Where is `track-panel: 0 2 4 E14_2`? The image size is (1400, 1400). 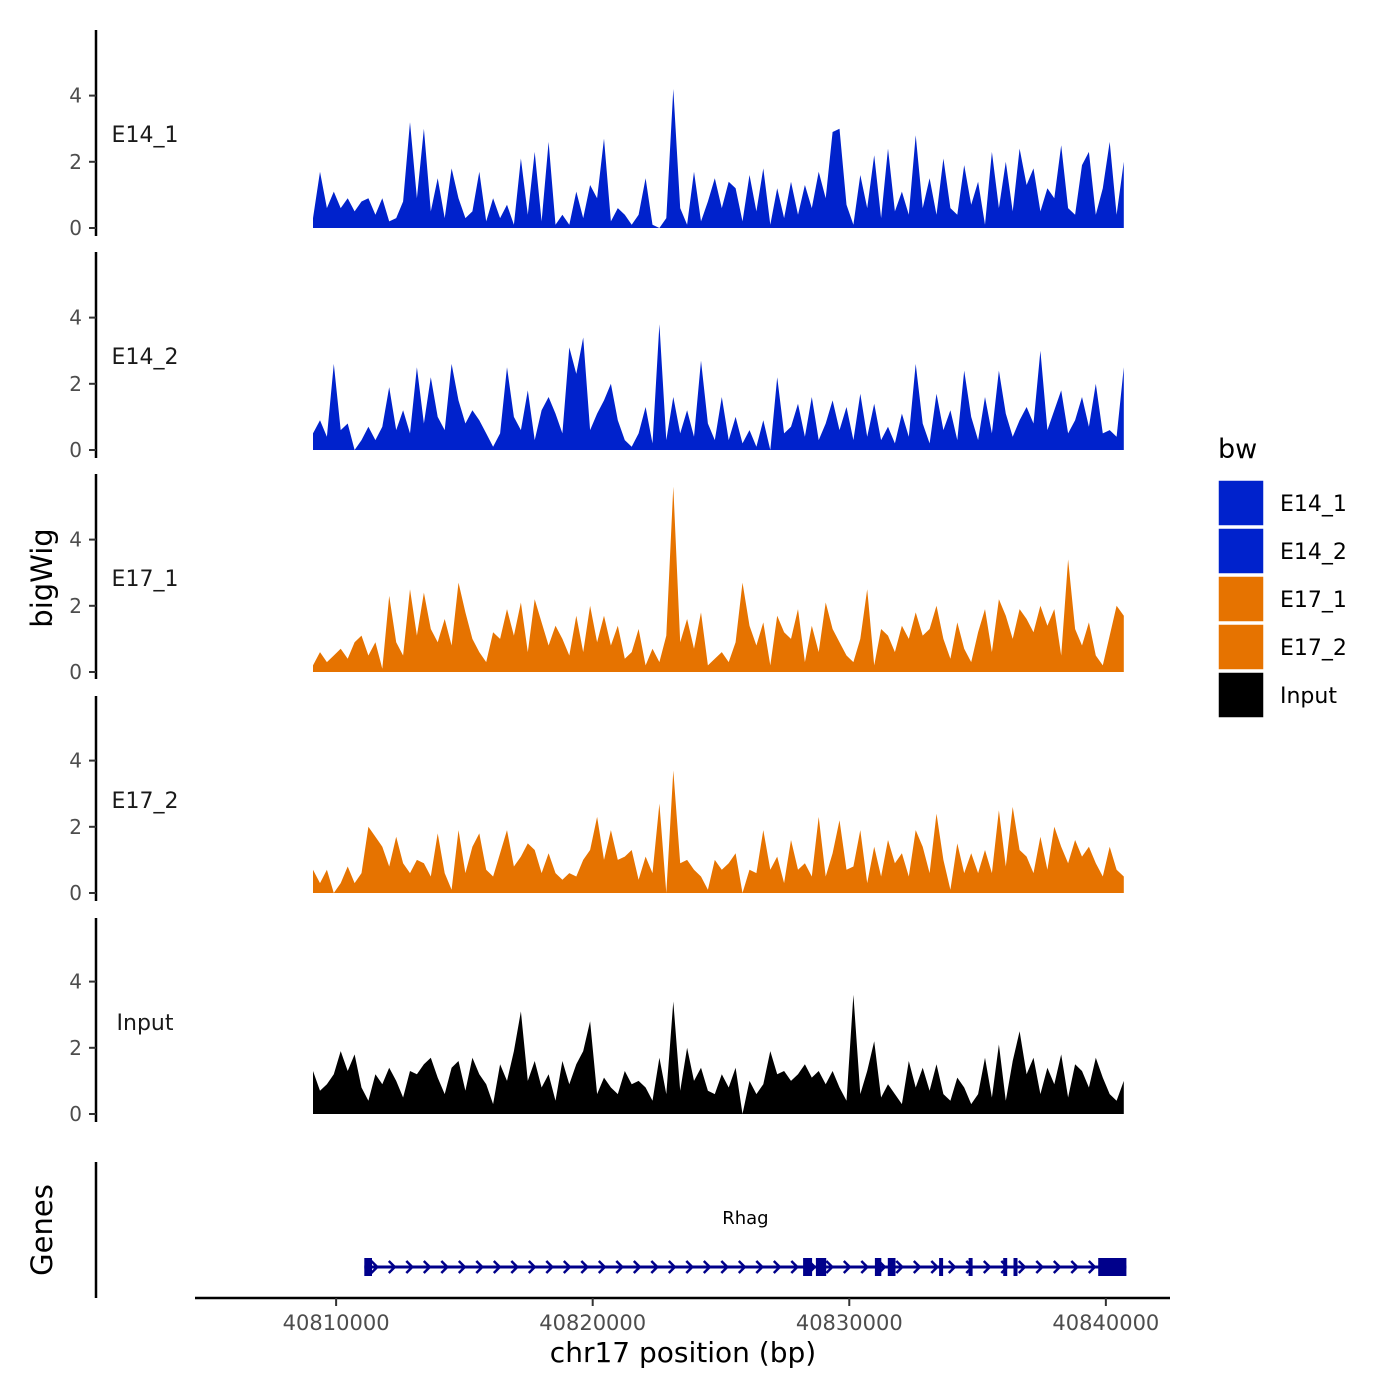
track-panel: 0 2 4 E14_2 is located at coordinates (596, 357).